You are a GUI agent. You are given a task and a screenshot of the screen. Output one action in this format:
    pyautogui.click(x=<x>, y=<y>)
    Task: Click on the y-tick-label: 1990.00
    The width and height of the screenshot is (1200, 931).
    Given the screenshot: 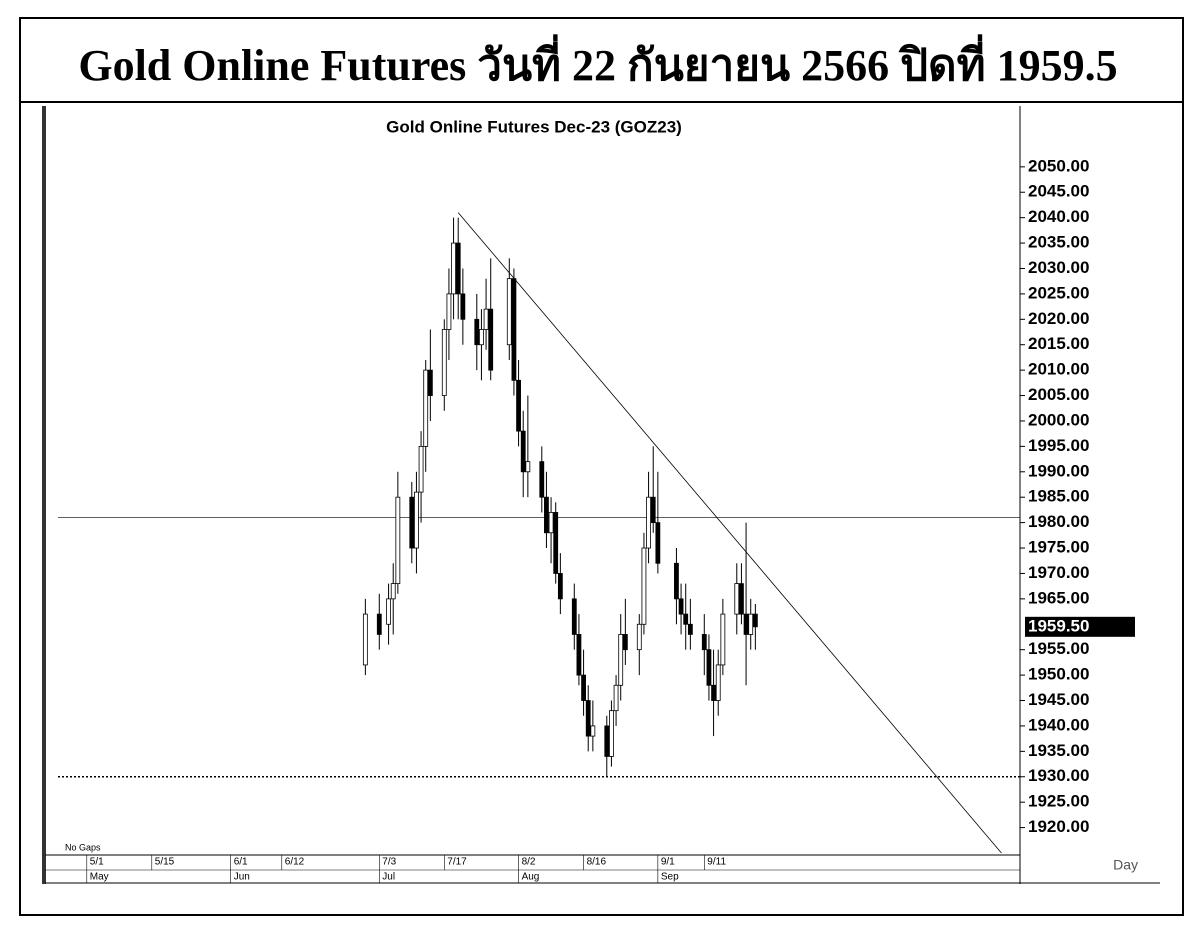 What is the action you would take?
    pyautogui.click(x=1058, y=470)
    